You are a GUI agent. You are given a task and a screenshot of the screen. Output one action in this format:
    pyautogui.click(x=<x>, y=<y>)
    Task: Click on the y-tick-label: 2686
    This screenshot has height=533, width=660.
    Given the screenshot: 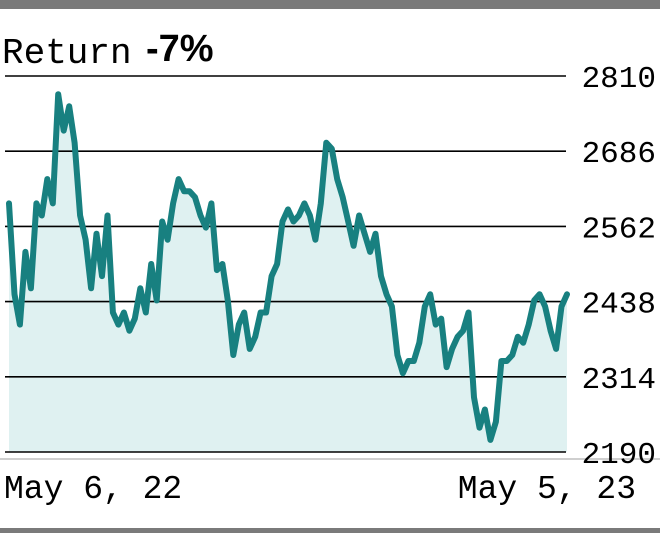 What is the action you would take?
    pyautogui.click(x=619, y=154)
    